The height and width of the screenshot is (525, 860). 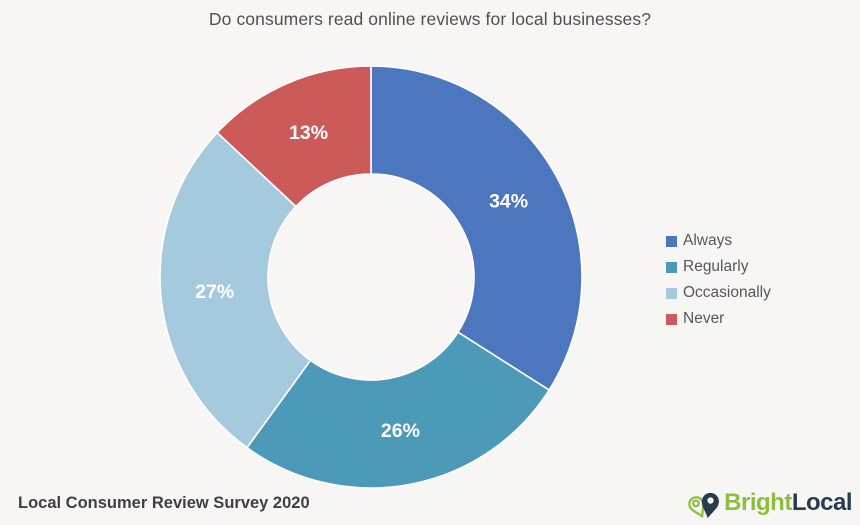 I want to click on logo-text-bright: Bright, so click(x=758, y=502).